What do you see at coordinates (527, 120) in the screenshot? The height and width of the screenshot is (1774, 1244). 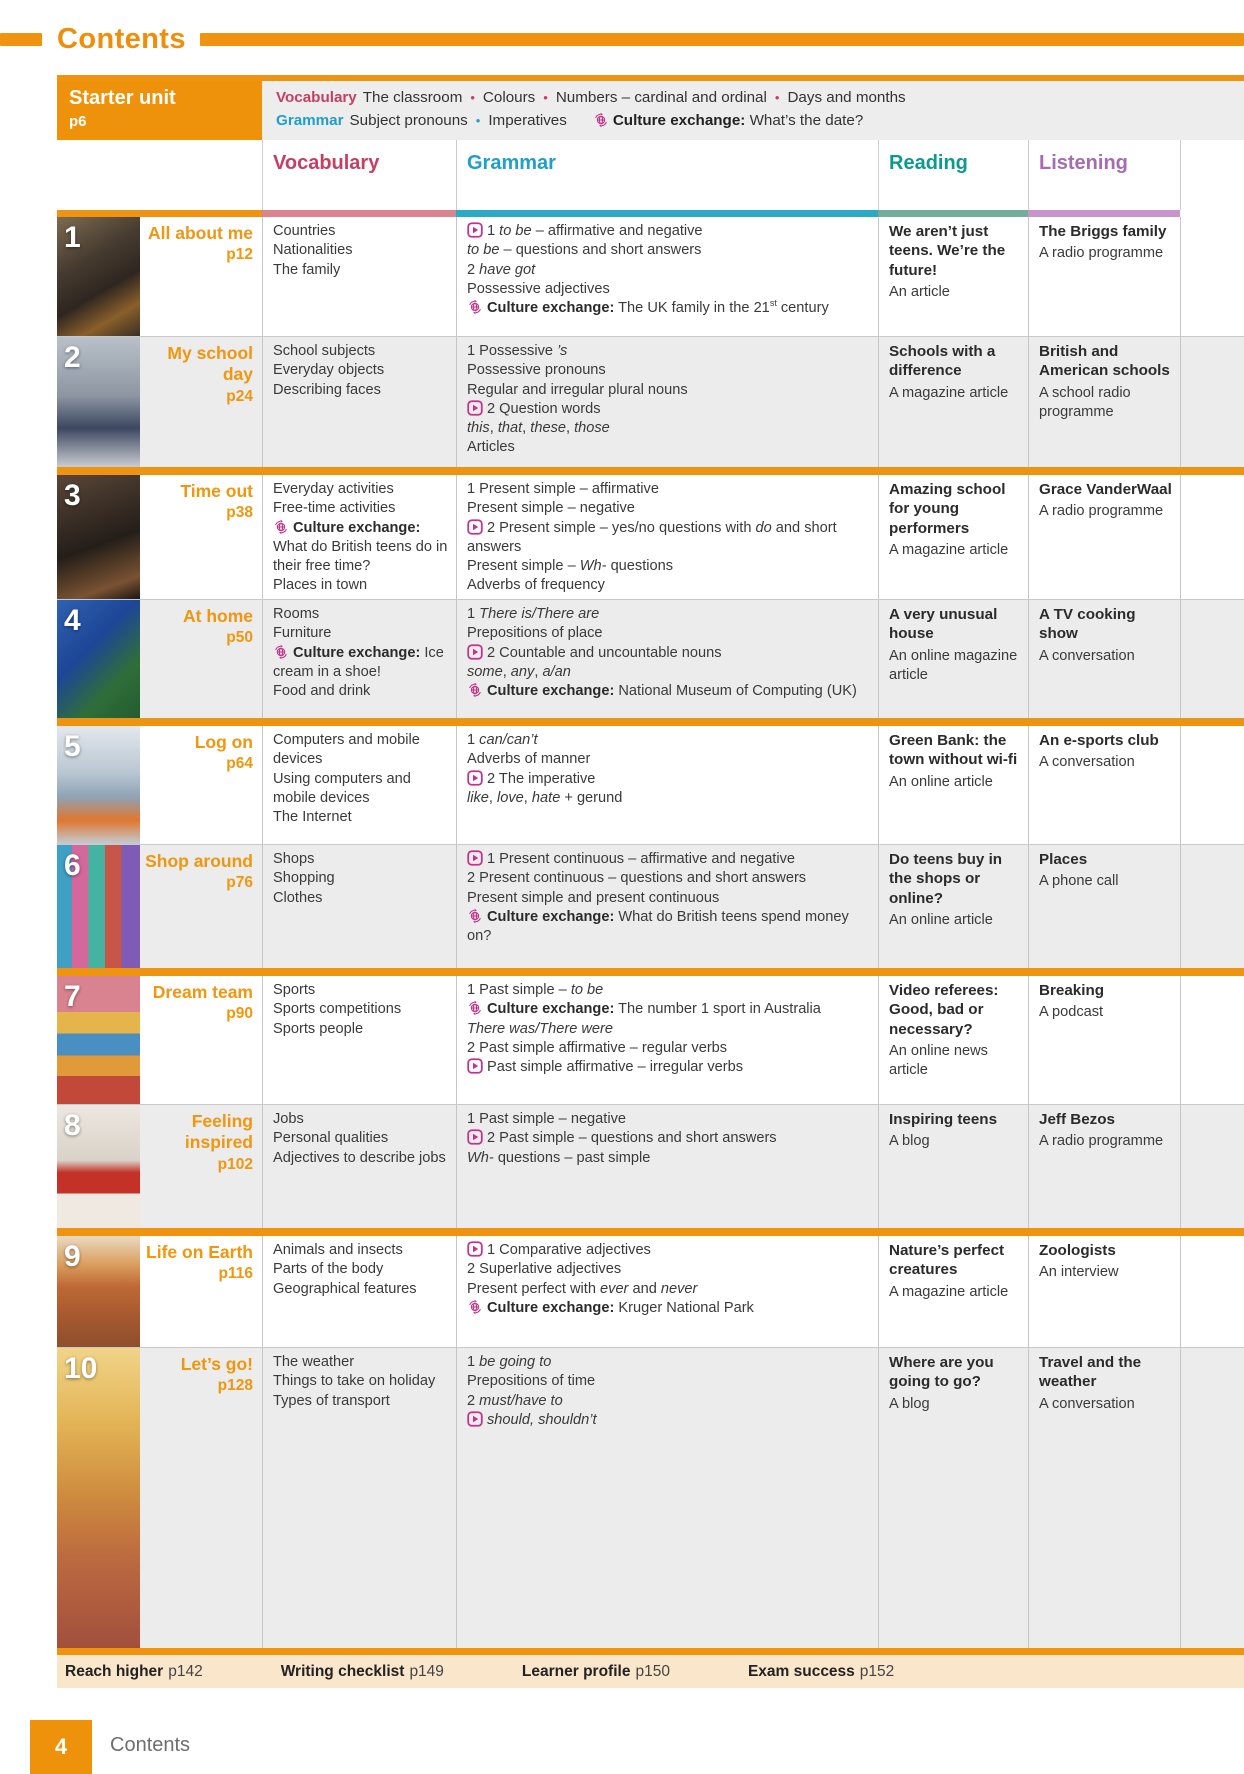 I see `list-item: Imperatives` at bounding box center [527, 120].